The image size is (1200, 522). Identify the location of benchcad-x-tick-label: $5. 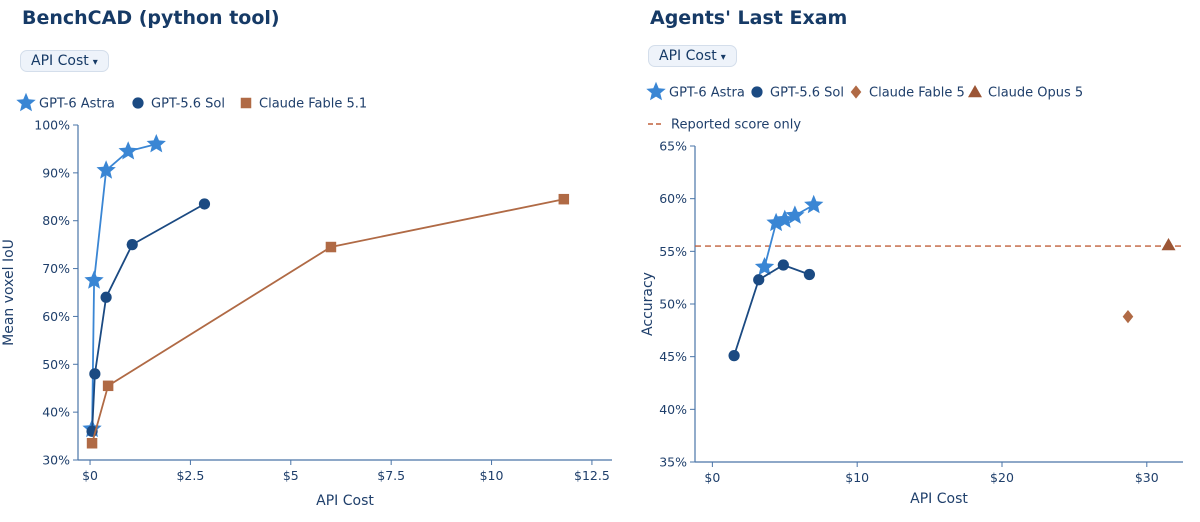
(291, 475).